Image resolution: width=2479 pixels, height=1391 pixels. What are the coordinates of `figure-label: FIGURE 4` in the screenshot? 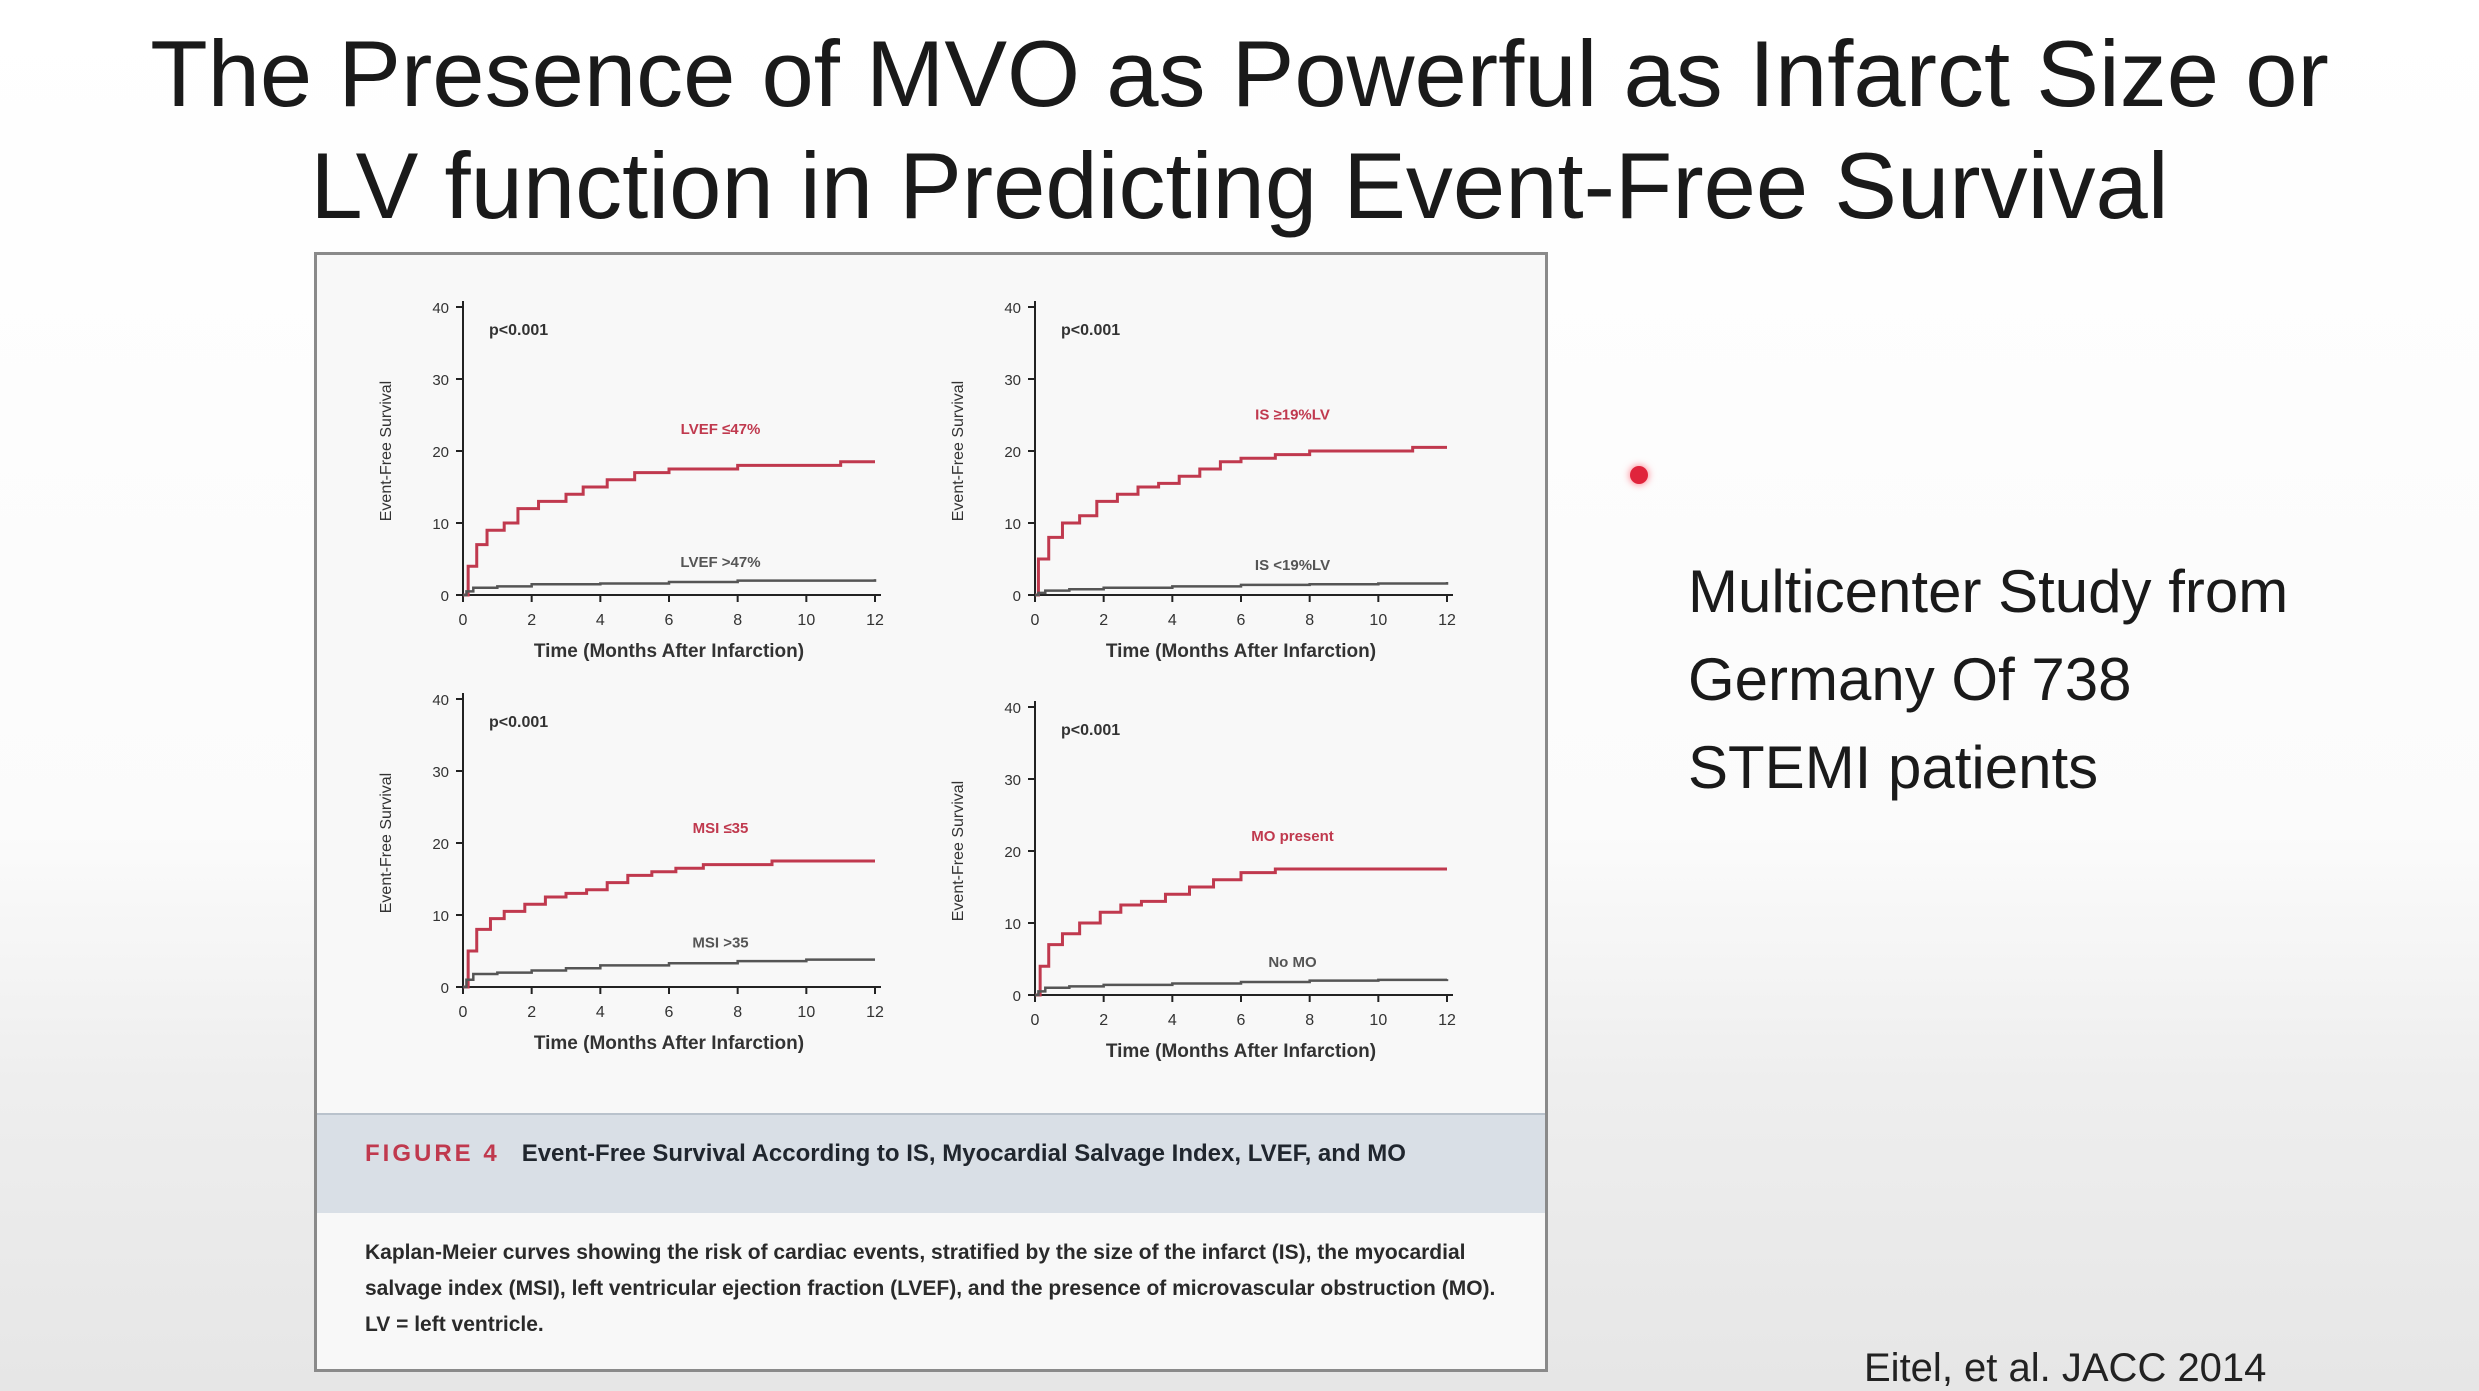 It's located at (432, 1153).